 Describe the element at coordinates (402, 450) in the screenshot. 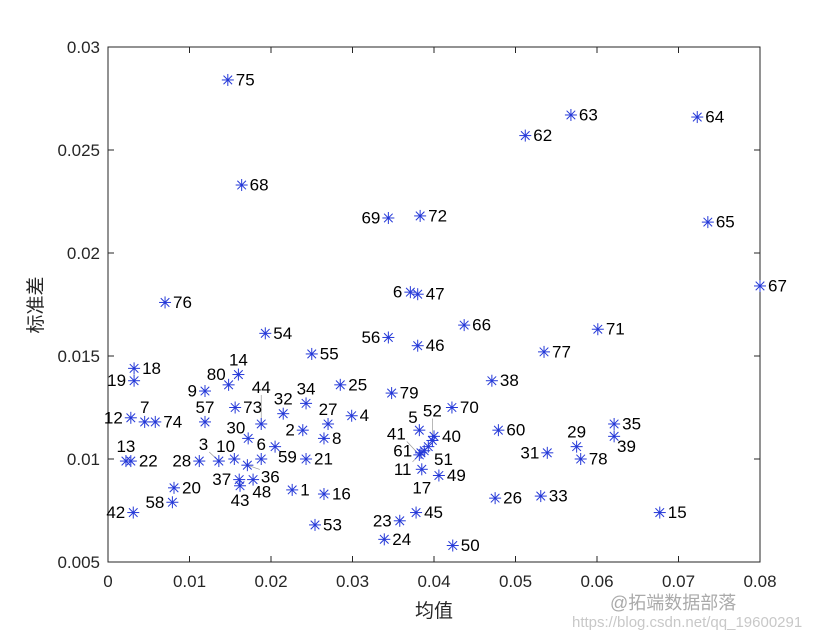

I see `point-label: 61` at that location.